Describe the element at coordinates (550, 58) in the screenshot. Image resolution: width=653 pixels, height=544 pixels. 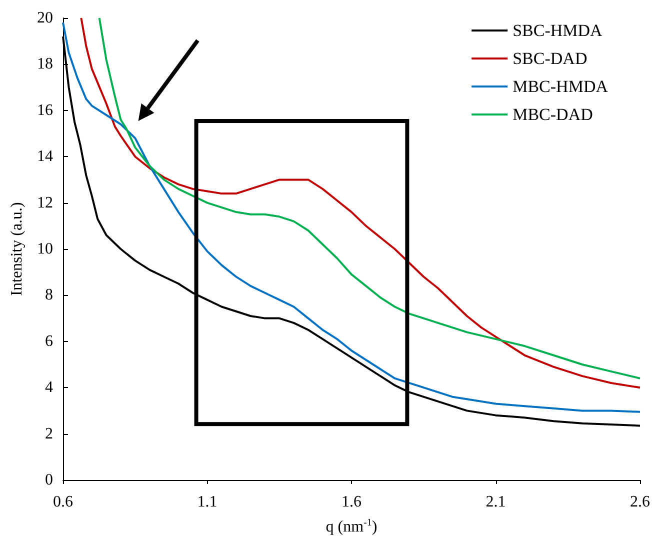
I see `legend-label: SBC-DAD` at that location.